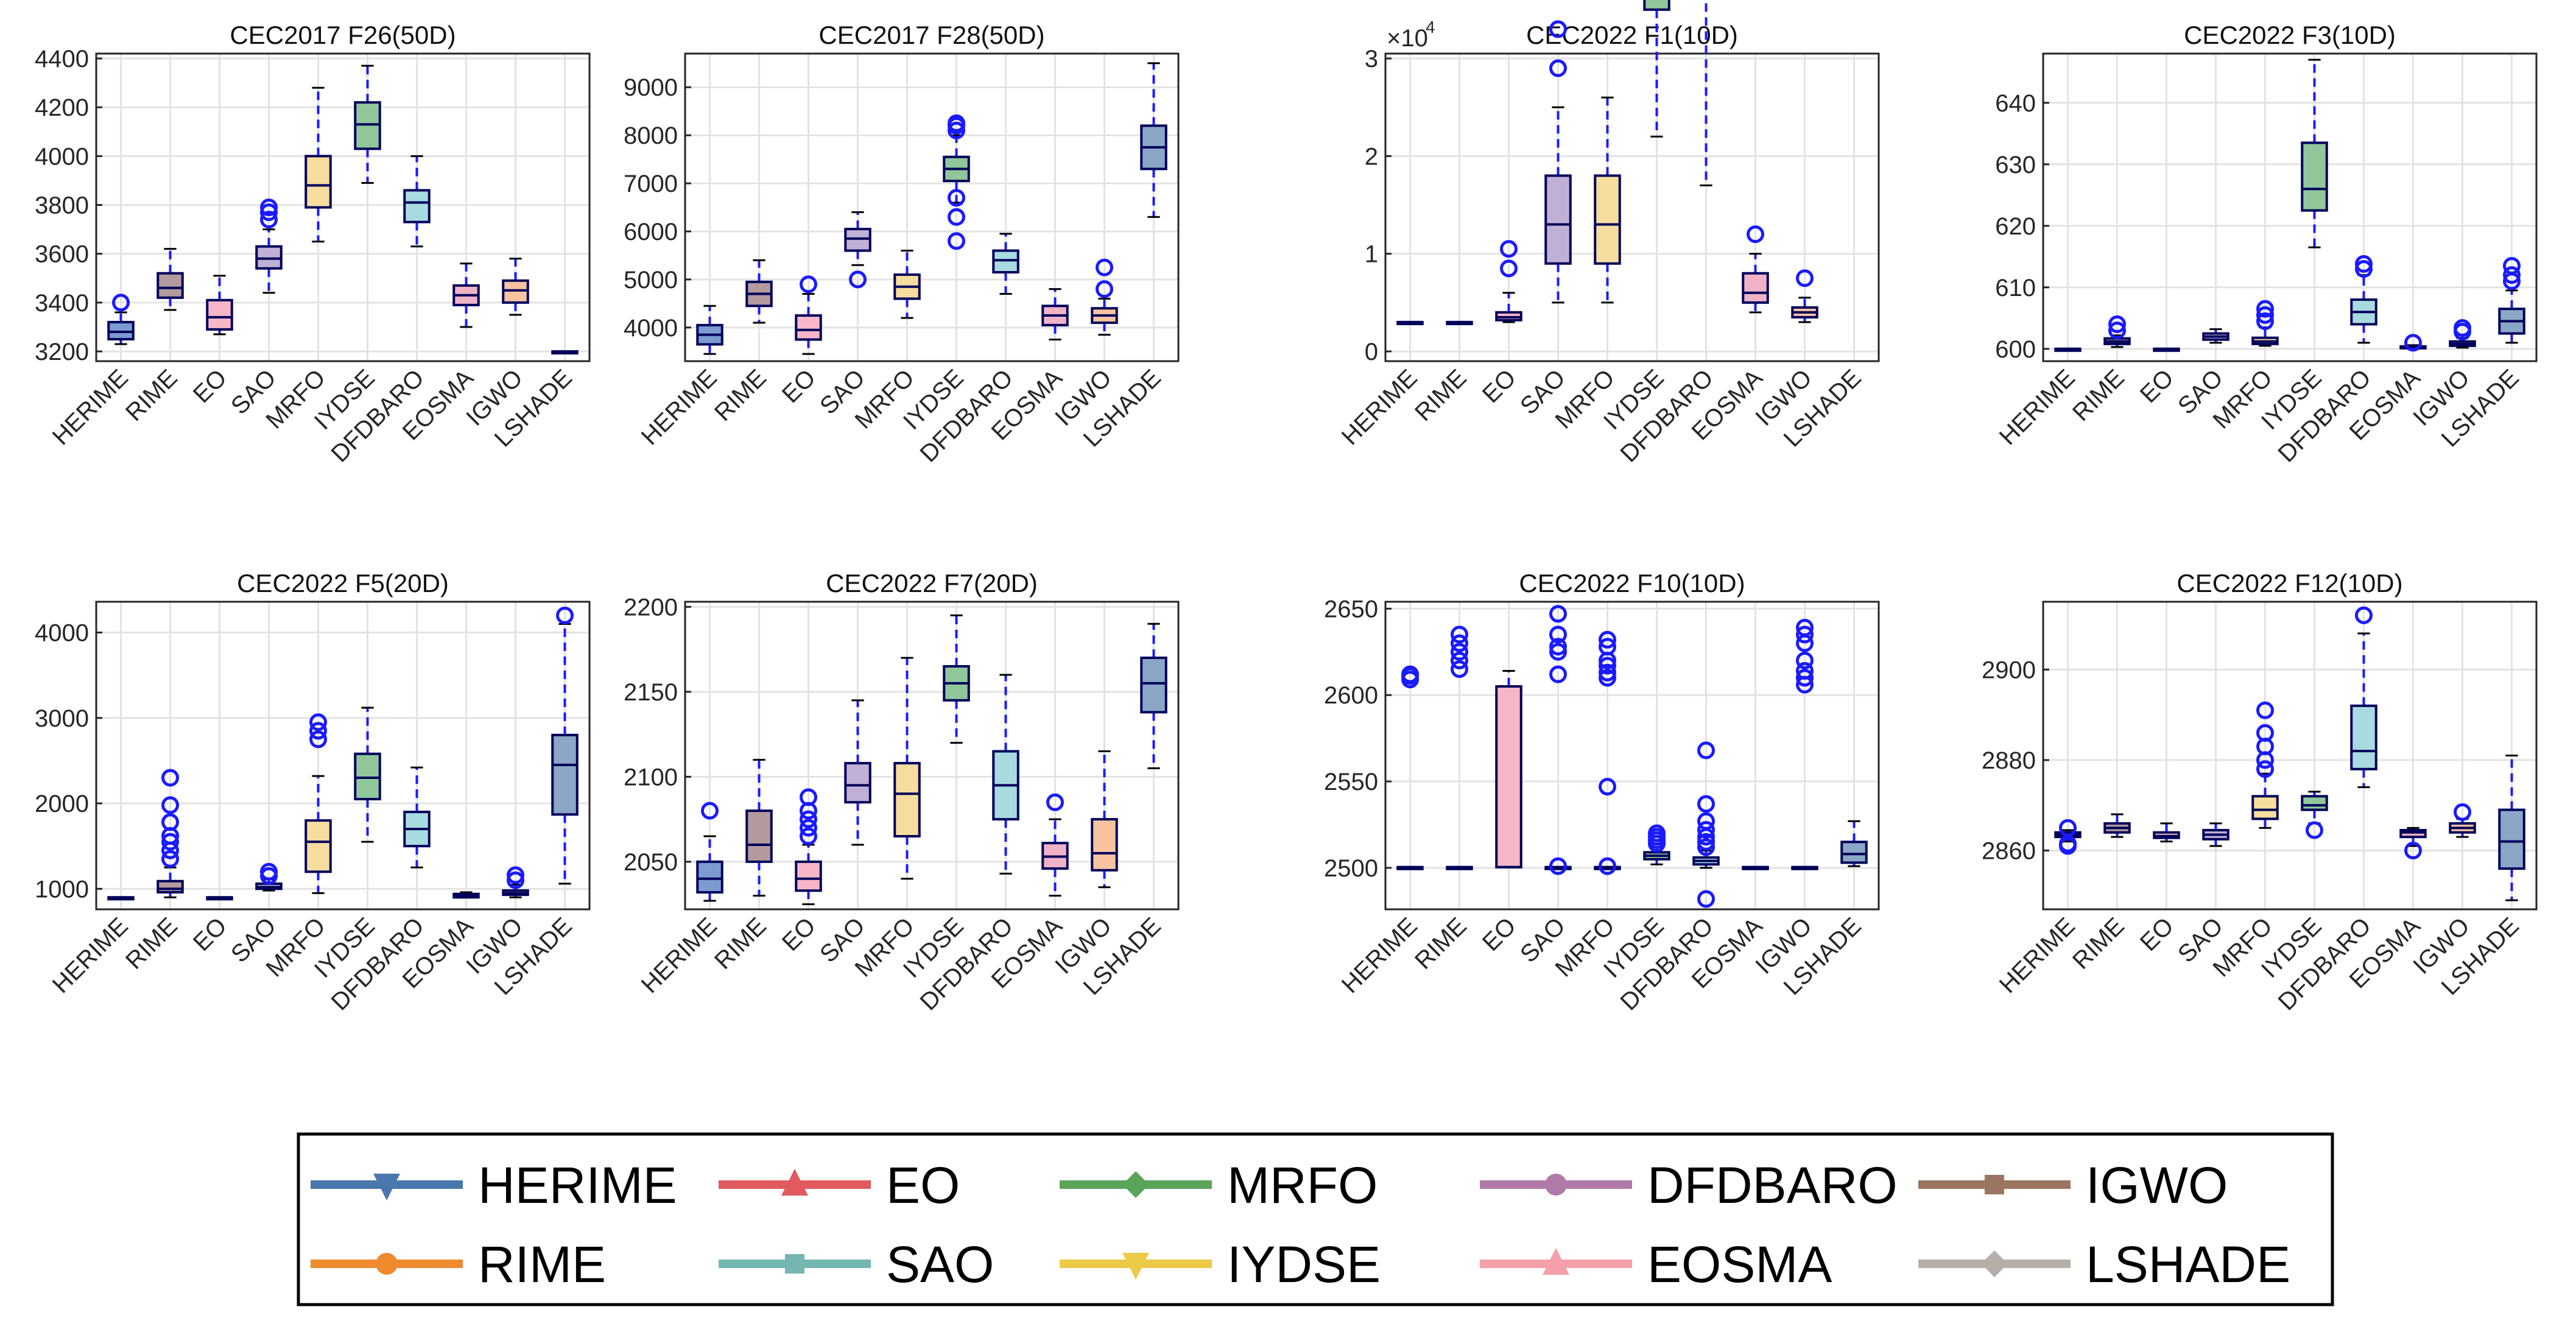  Describe the element at coordinates (1430, 27) in the screenshot. I see `axis-exponent-power: 4` at that location.